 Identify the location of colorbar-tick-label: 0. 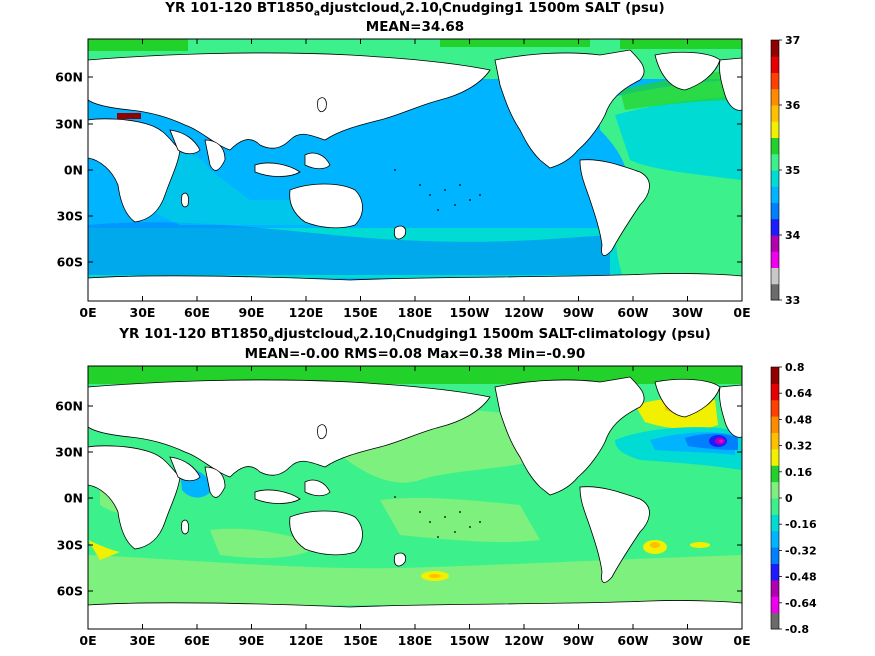
(789, 498).